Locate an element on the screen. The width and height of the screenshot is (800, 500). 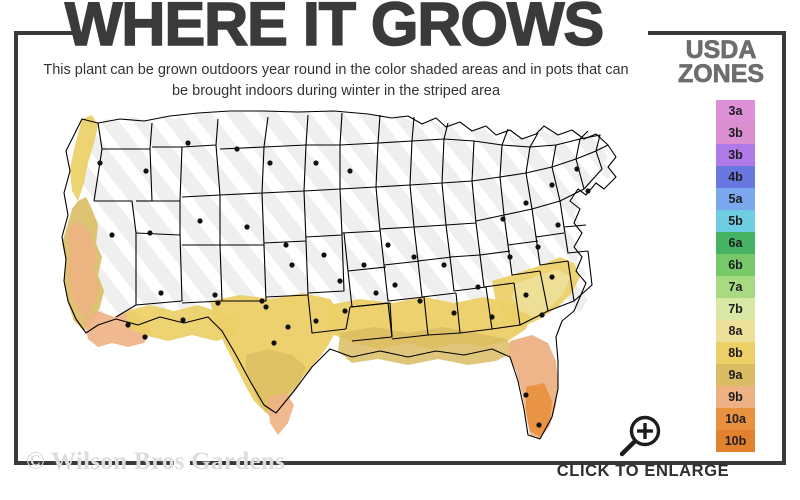
watermark-wilson-bros-gardens: © Wilson Bros Gardens is located at coordinates (156, 461).